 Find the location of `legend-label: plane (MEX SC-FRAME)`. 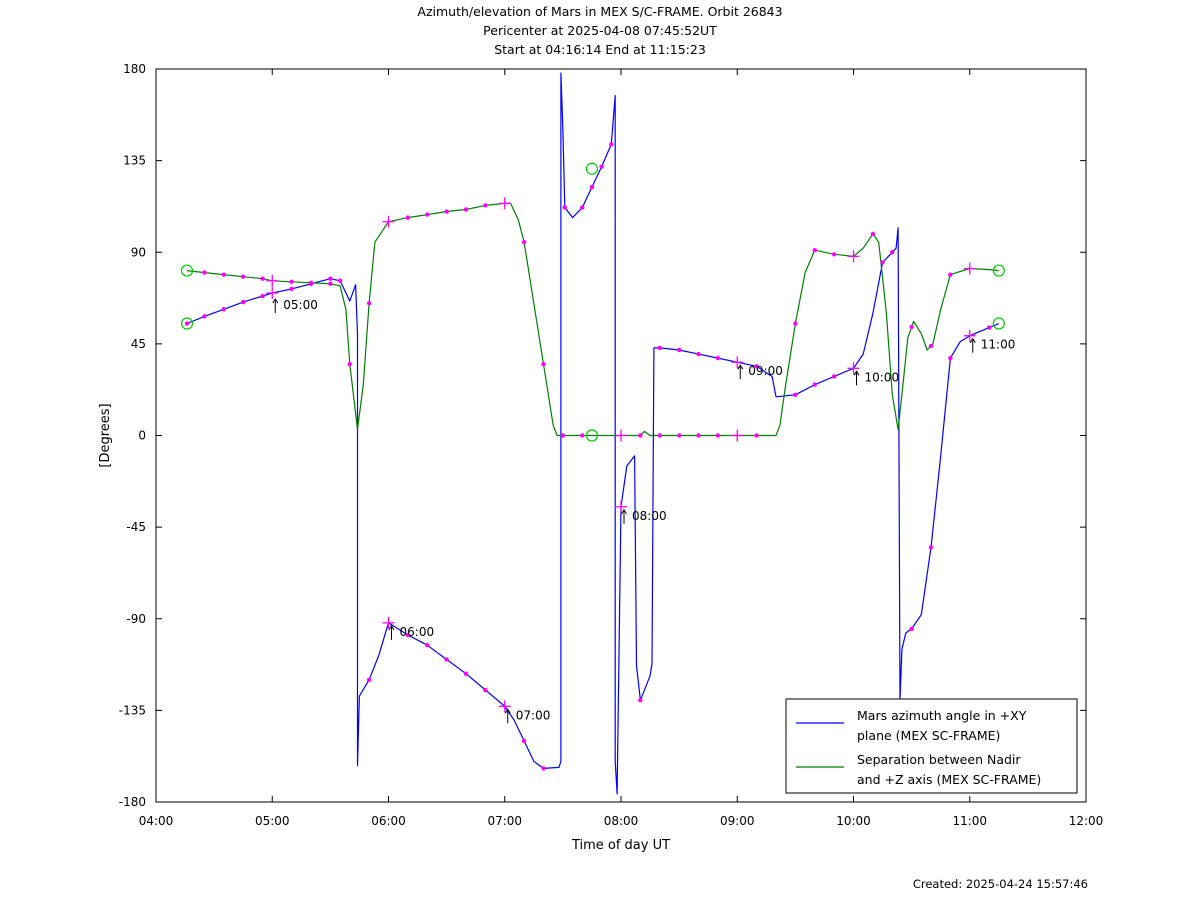

legend-label: plane (MEX SC-FRAME) is located at coordinates (928, 735).